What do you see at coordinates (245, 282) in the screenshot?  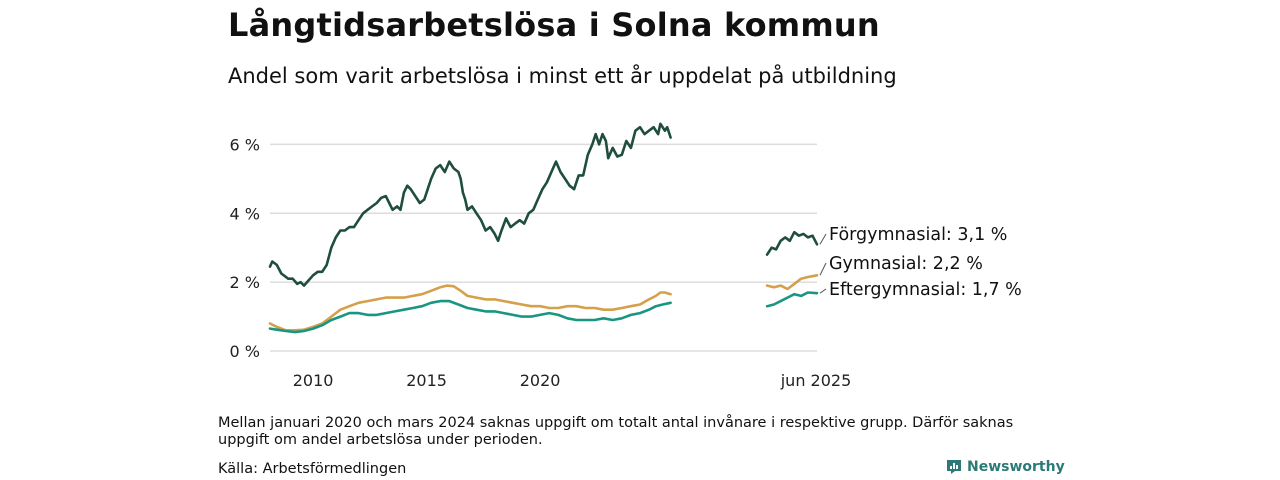 I see `y-tick-label: 2 %` at bounding box center [245, 282].